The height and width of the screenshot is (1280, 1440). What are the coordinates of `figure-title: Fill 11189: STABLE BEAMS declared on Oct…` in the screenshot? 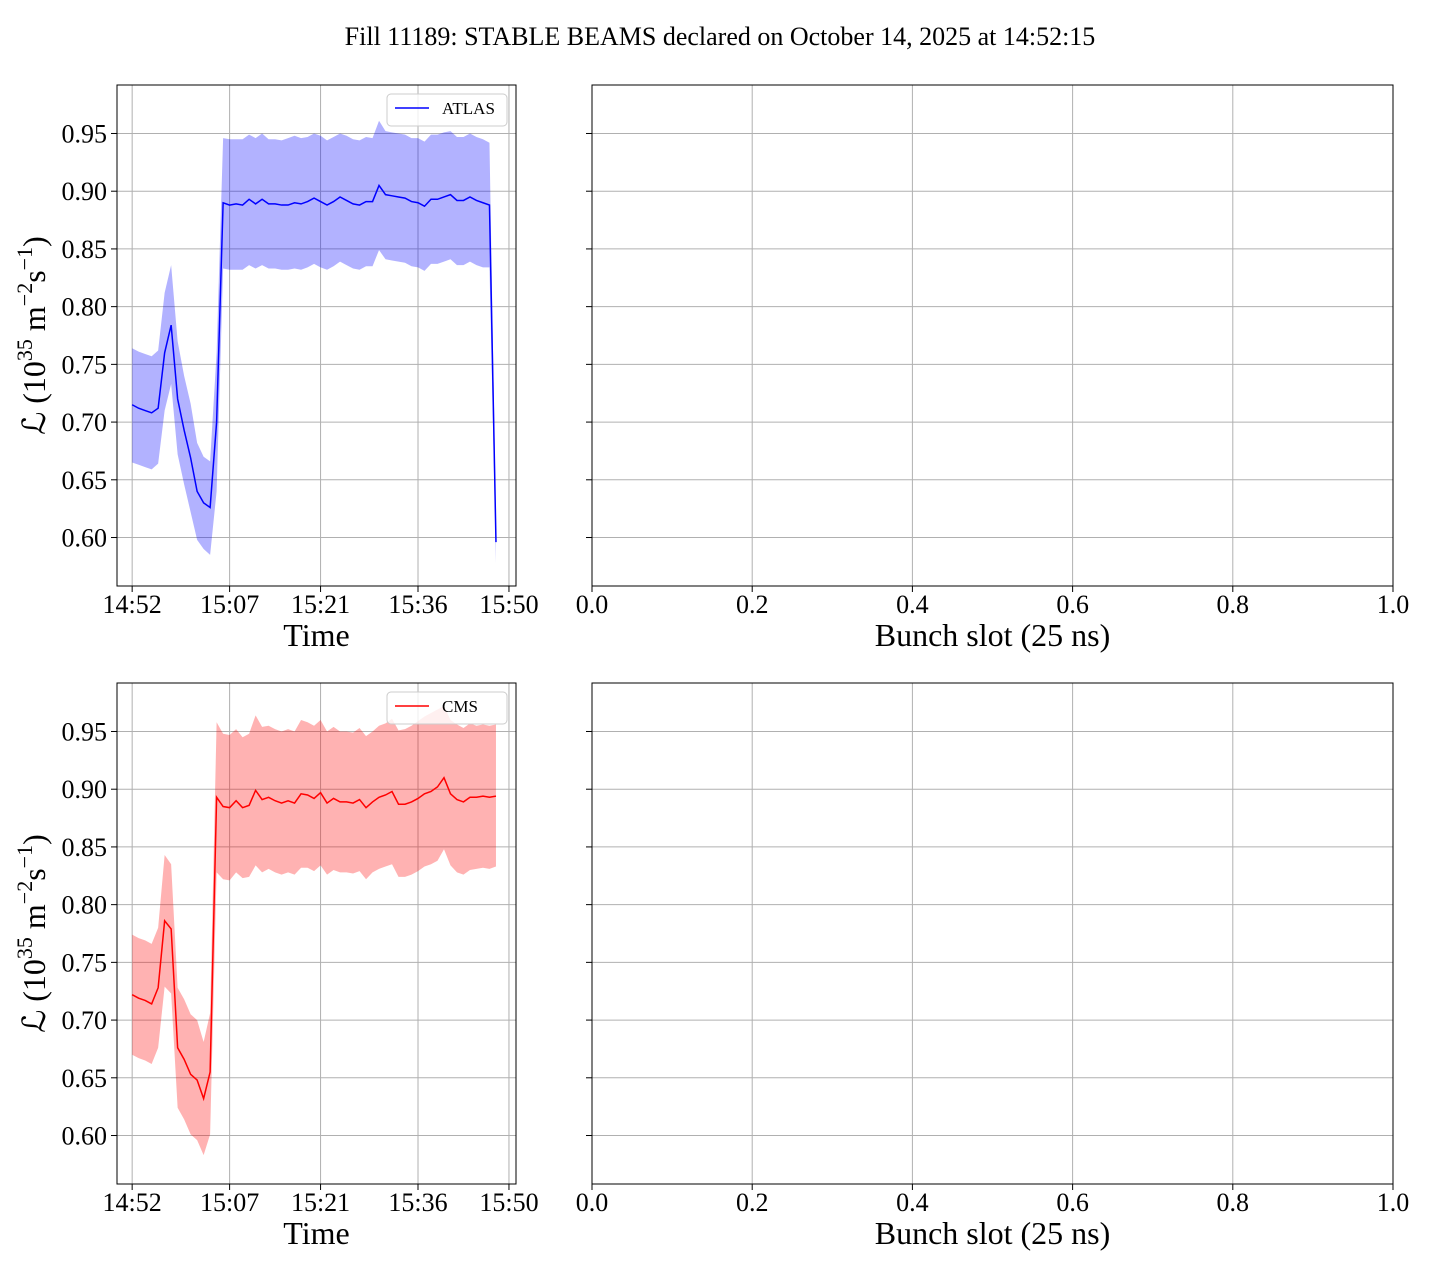 It's located at (720, 36).